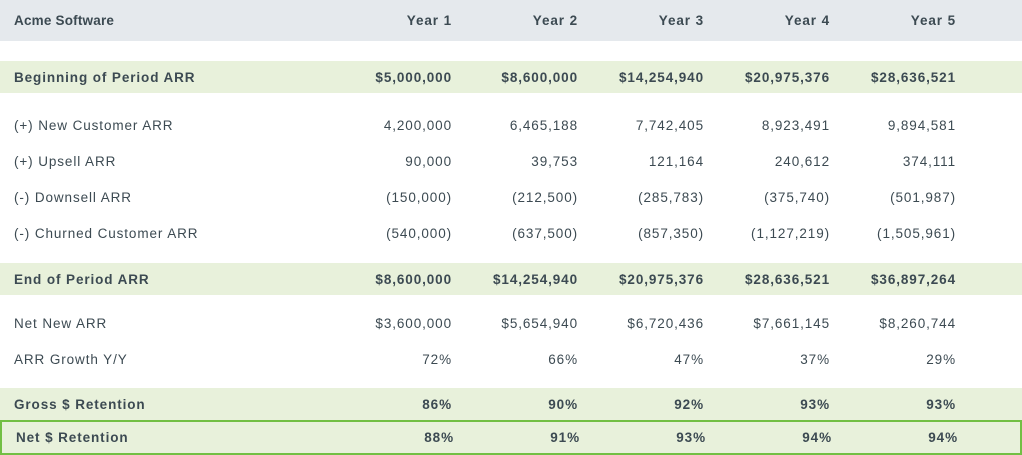 The height and width of the screenshot is (455, 1022). Describe the element at coordinates (545, 197) in the screenshot. I see `cell-value: (212,500)` at that location.